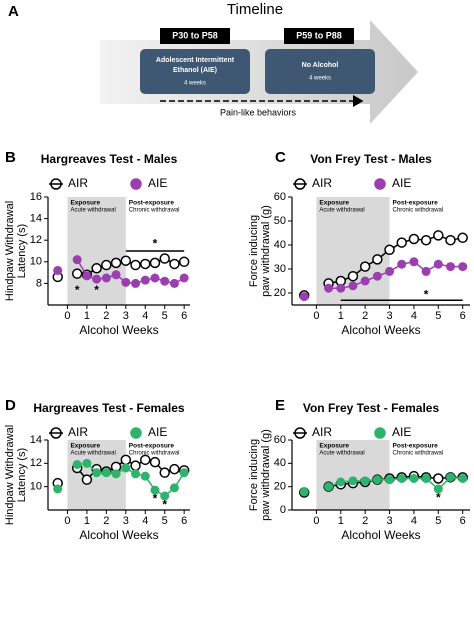  What do you see at coordinates (255, 9) in the screenshot?
I see `timeline-title: Timeline` at bounding box center [255, 9].